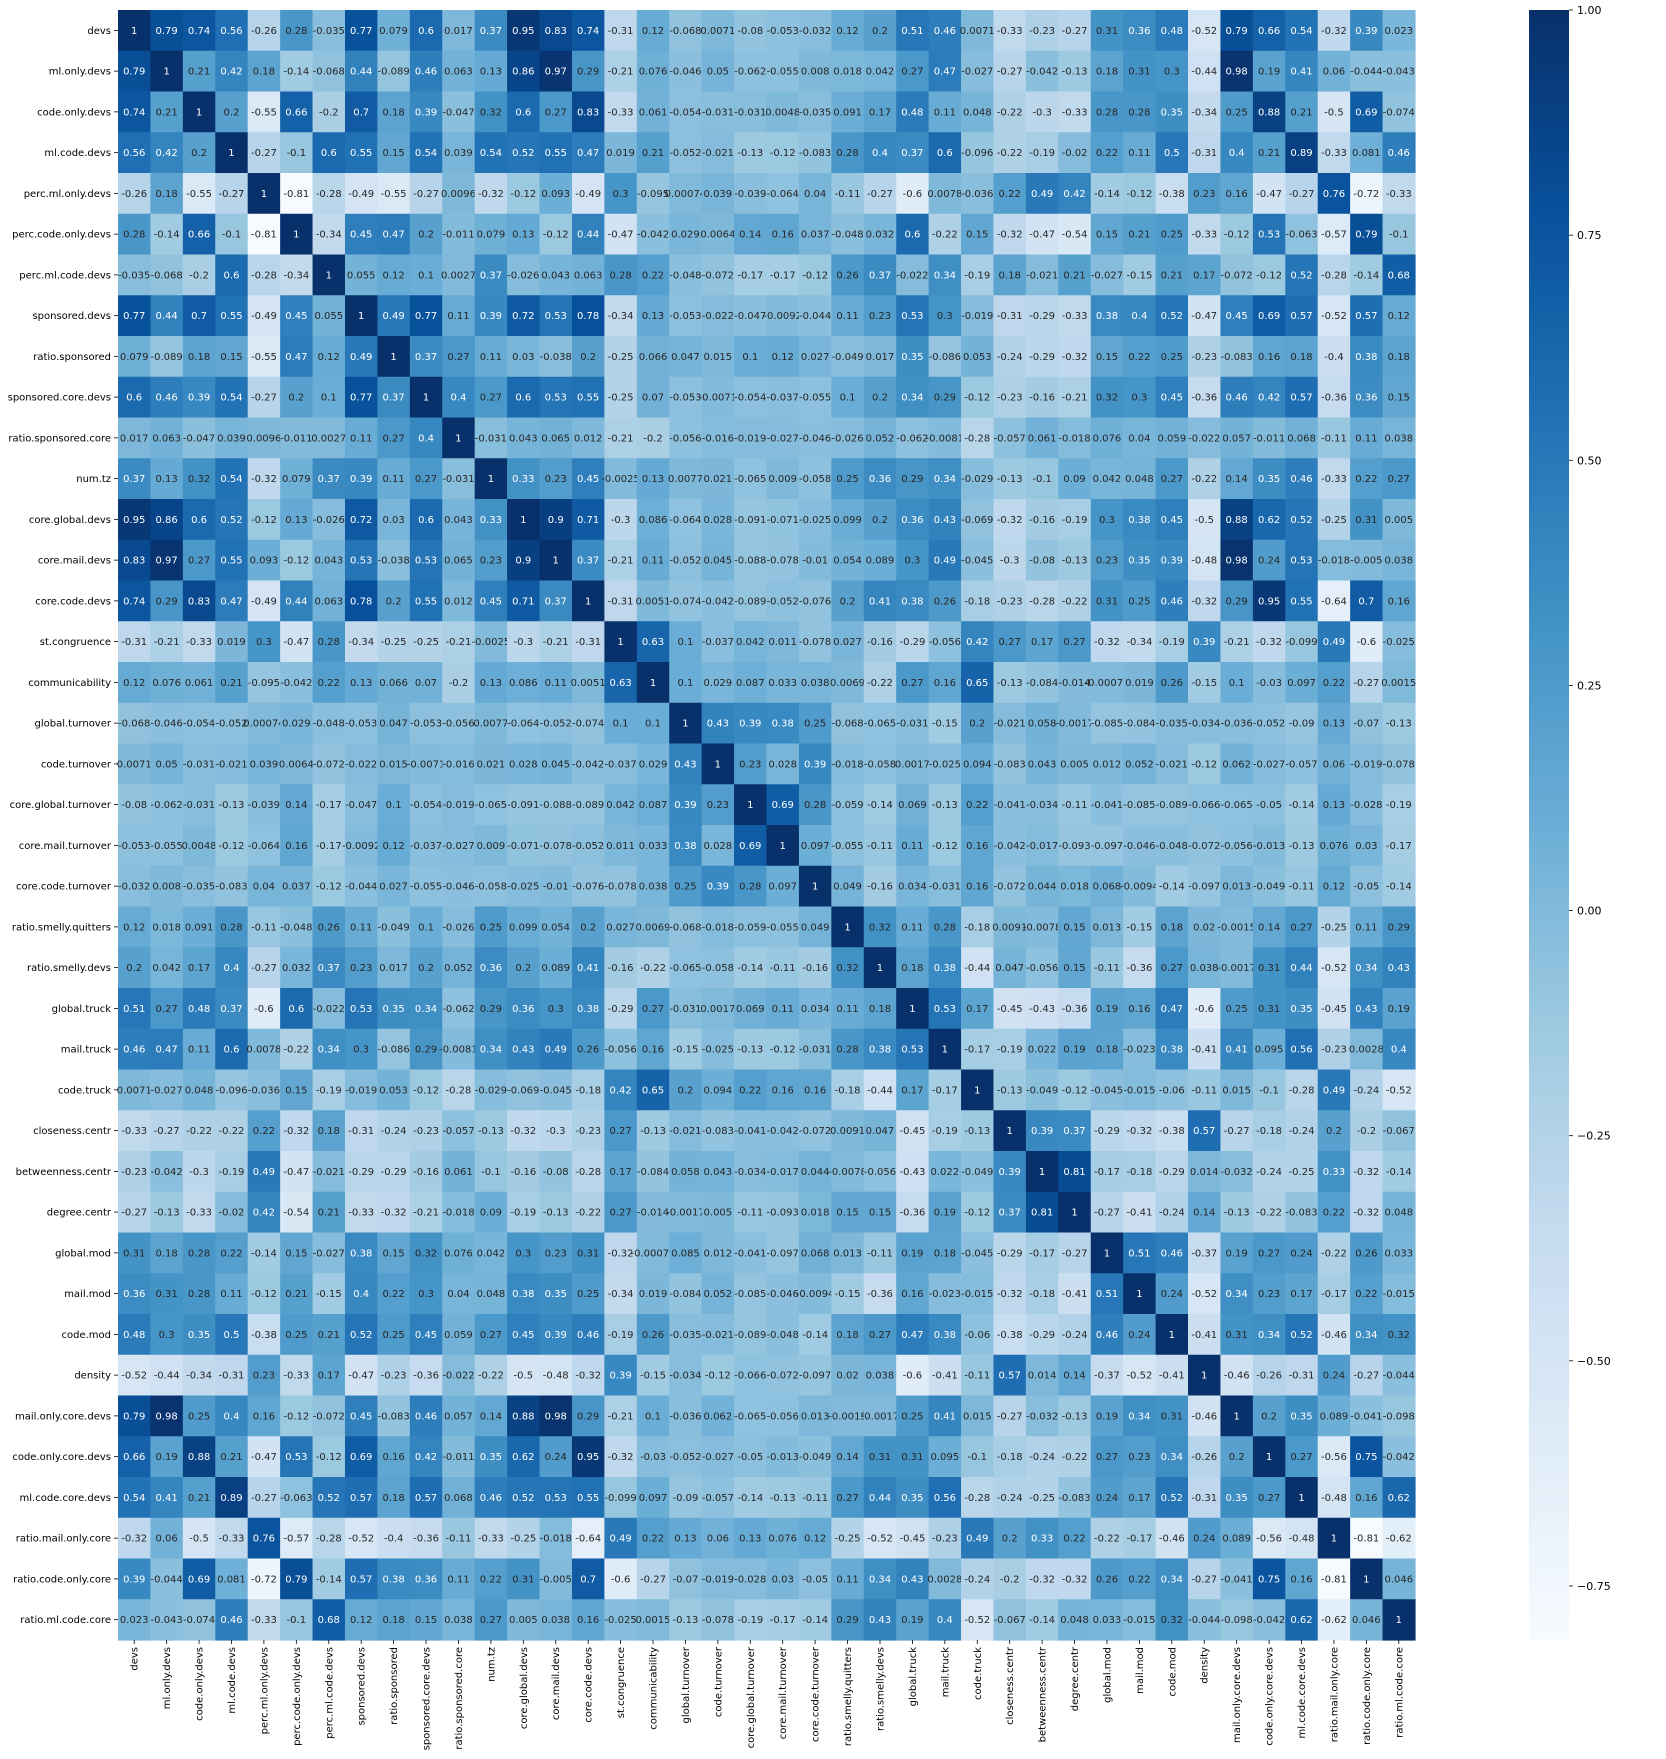 The width and height of the screenshot is (1666, 1759). Describe the element at coordinates (264, 194) in the screenshot. I see `cell-value-label: 1` at that location.